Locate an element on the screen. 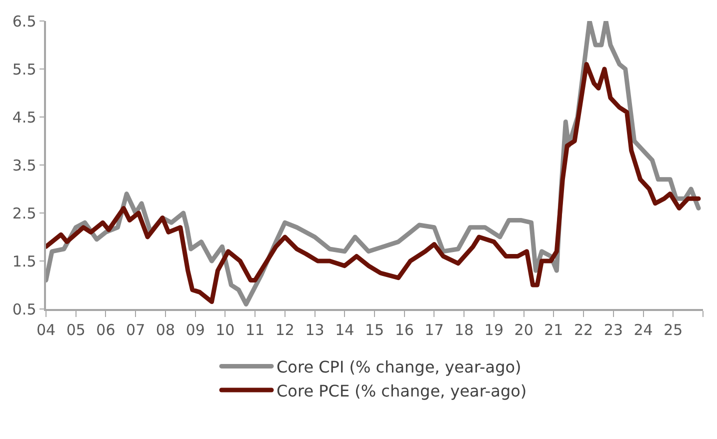 The width and height of the screenshot is (717, 439). x-tick-label: 19 is located at coordinates (494, 329).